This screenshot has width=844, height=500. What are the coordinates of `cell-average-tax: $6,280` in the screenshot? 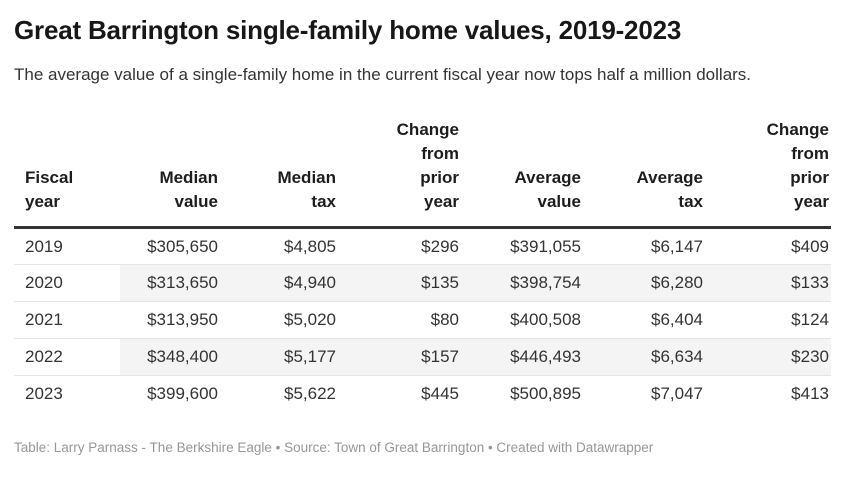 It's located at (654, 283).